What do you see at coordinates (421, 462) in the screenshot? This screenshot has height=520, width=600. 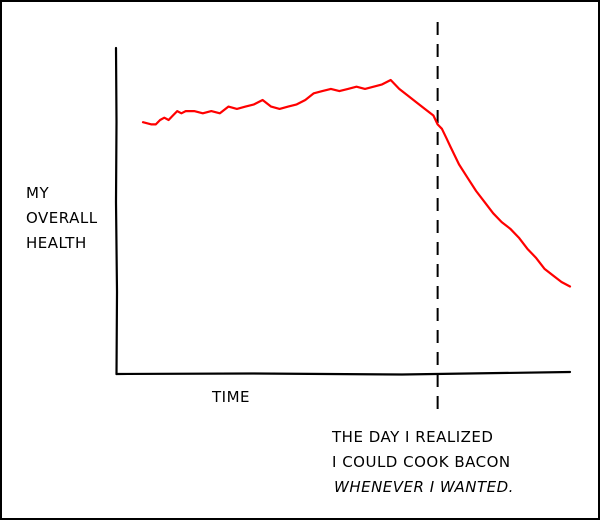 I see `annotation-line-2: I COULD COOK BACON` at bounding box center [421, 462].